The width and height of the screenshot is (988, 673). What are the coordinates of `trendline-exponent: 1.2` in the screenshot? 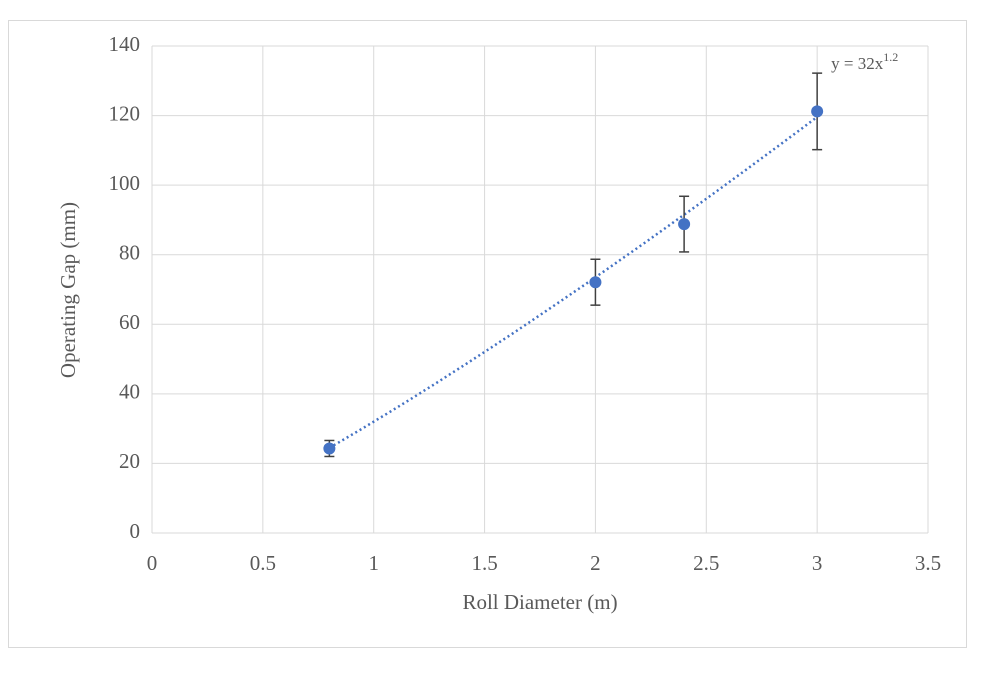 It's located at (890, 57).